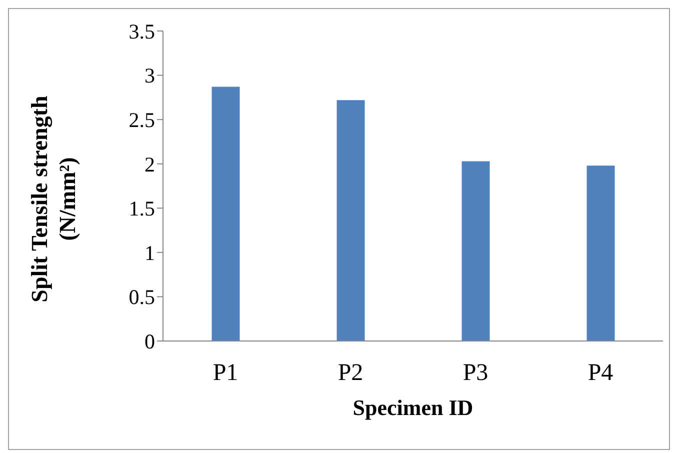 This screenshot has width=678, height=453. I want to click on x-tick-label: P3, so click(475, 373).